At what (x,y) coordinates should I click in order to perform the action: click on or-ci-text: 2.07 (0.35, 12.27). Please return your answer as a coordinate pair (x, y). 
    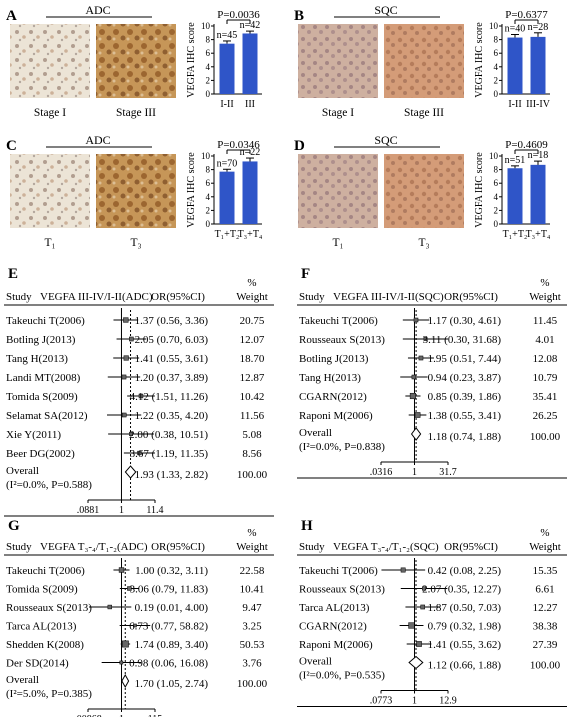
    Looking at the image, I should click on (461, 590).